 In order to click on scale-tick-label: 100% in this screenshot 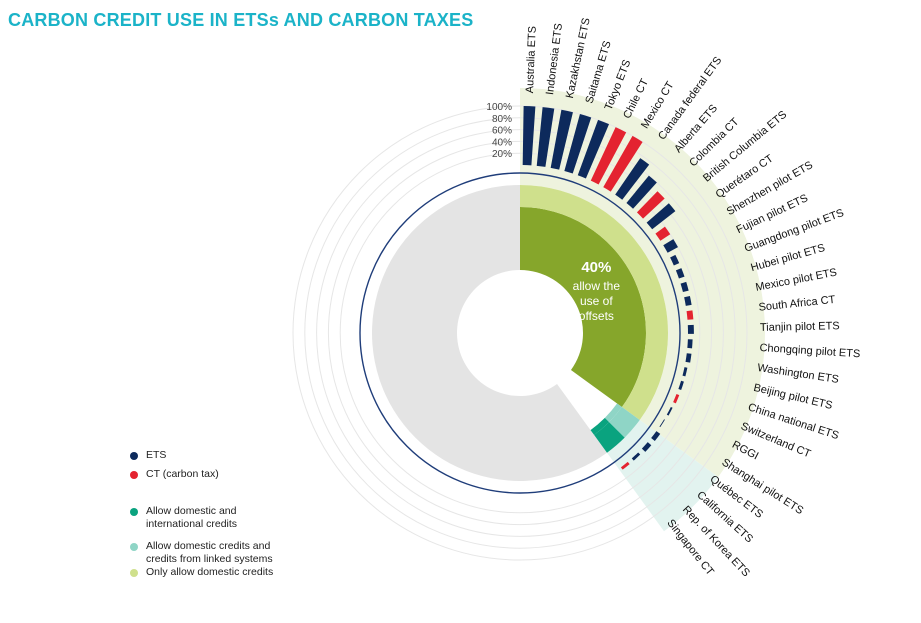, I will do `click(499, 107)`.